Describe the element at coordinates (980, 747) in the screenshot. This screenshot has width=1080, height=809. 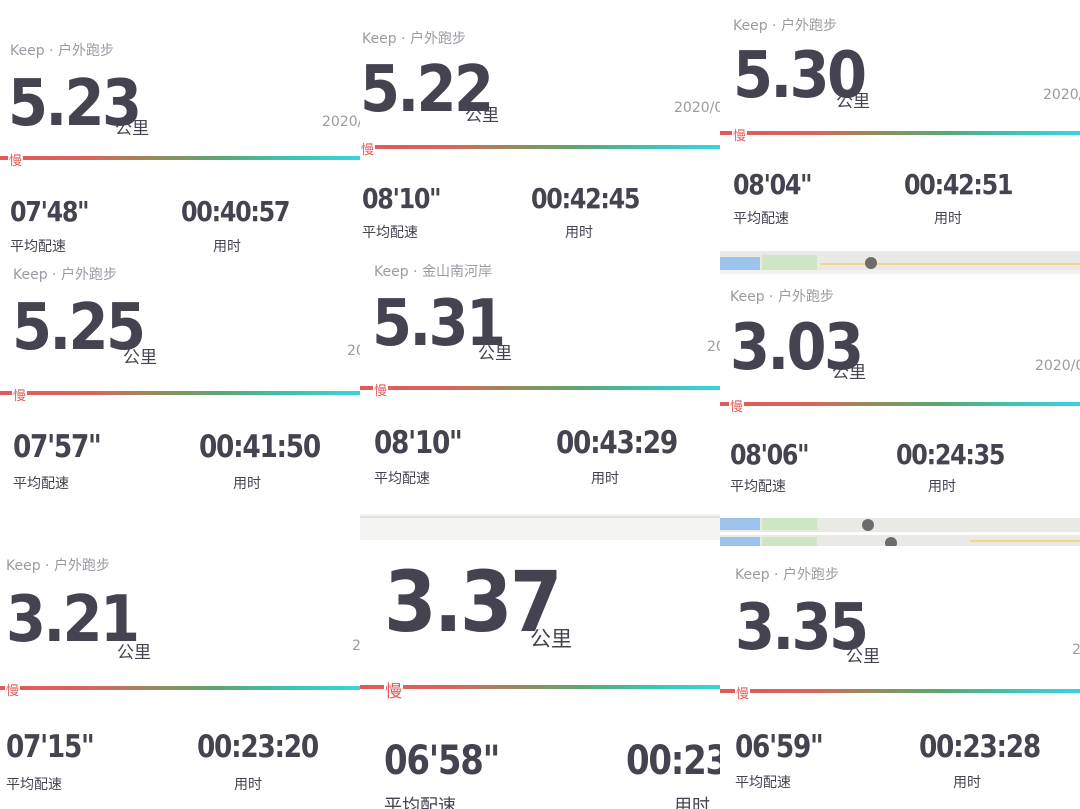
I see `time-value: 00:23:28` at that location.